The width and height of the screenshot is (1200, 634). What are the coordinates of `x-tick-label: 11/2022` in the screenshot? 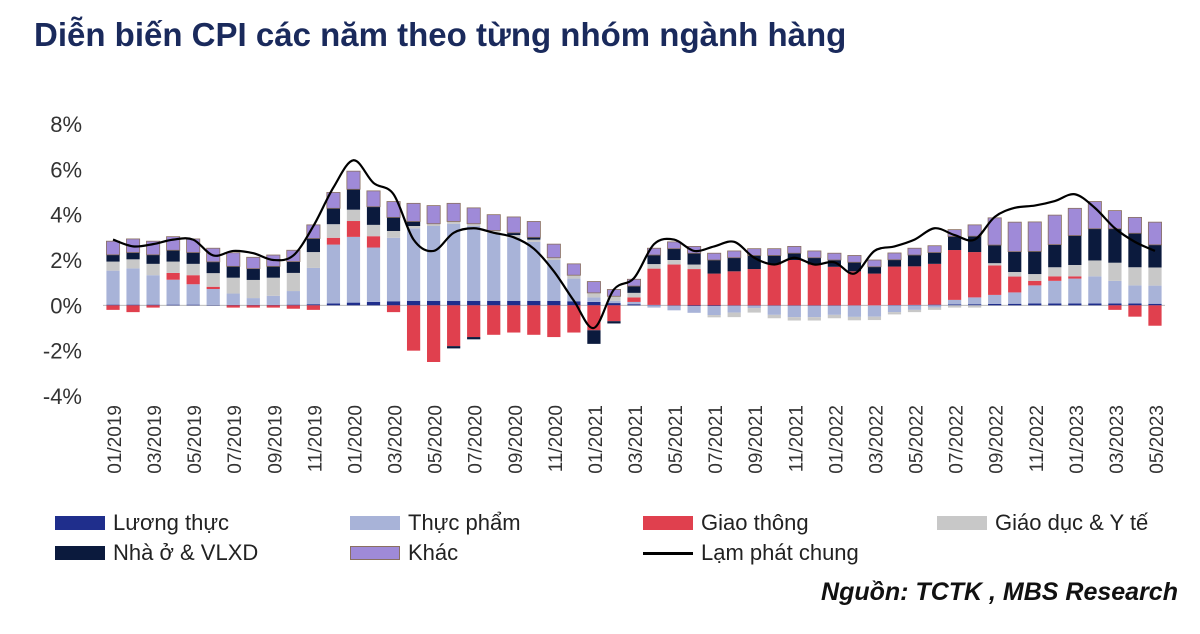 It's located at (1037, 438).